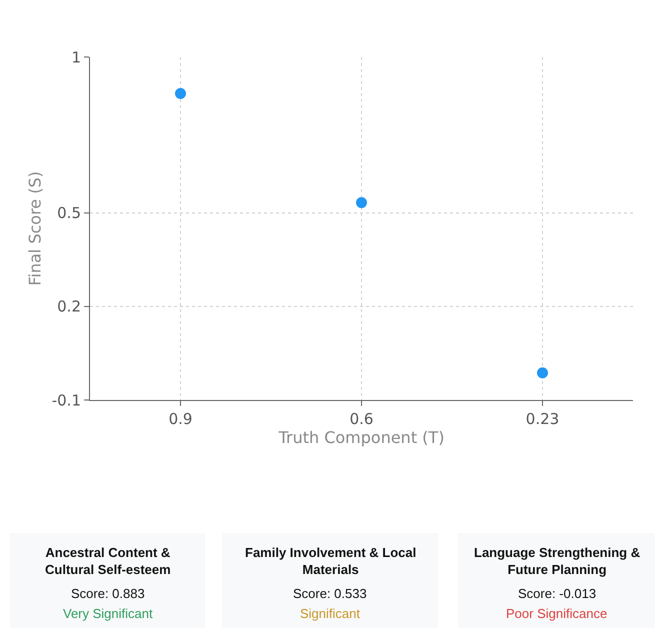 This screenshot has width=661, height=628. What do you see at coordinates (362, 419) in the screenshot?
I see `x-tick-label: 0.6` at bounding box center [362, 419].